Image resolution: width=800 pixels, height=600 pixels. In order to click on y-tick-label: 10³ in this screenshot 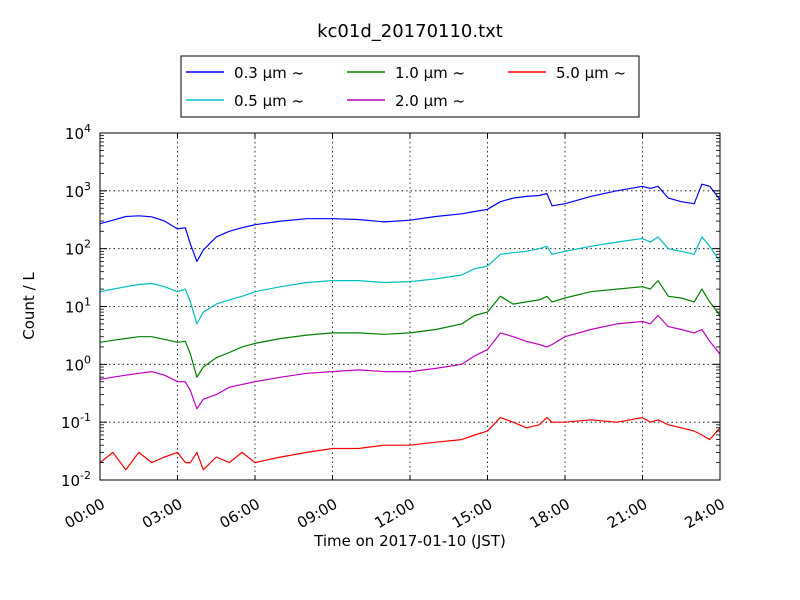, I will do `click(78, 190)`.